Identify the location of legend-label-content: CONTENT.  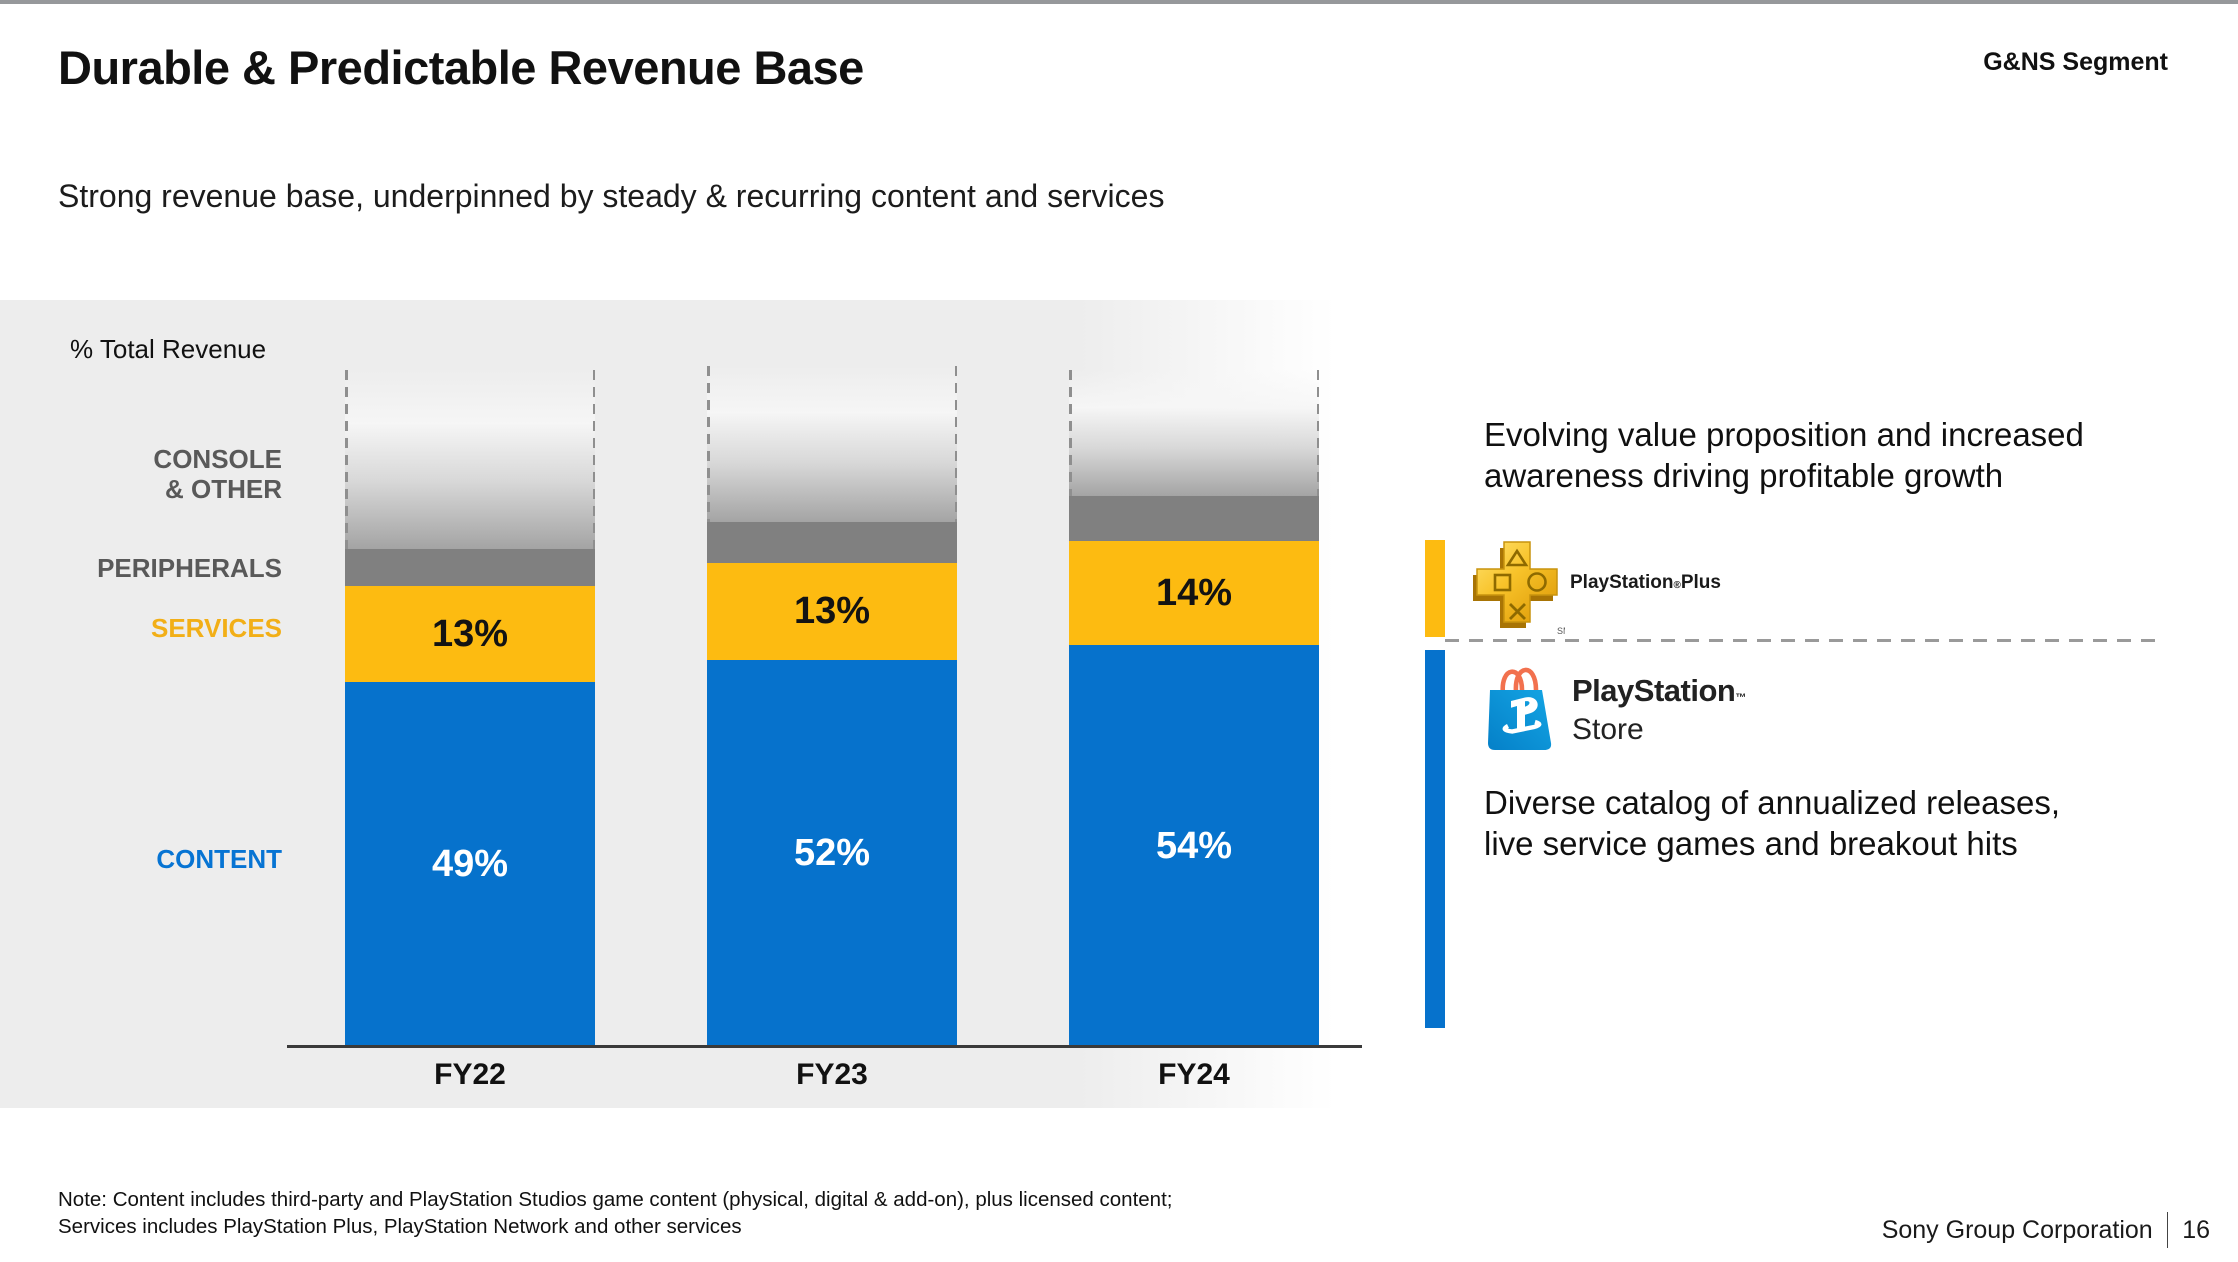
(219, 859).